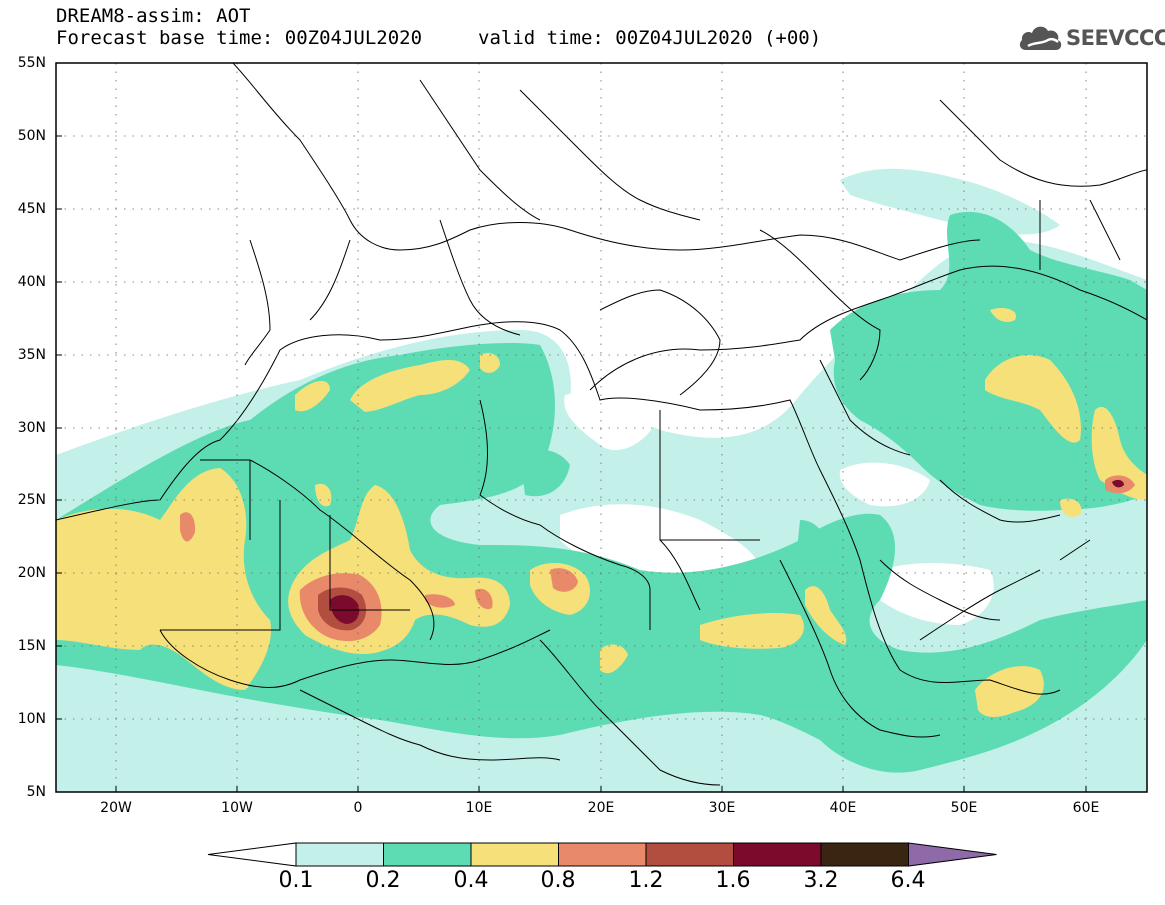  Describe the element at coordinates (31, 573) in the screenshot. I see `lat-label: 20N` at that location.